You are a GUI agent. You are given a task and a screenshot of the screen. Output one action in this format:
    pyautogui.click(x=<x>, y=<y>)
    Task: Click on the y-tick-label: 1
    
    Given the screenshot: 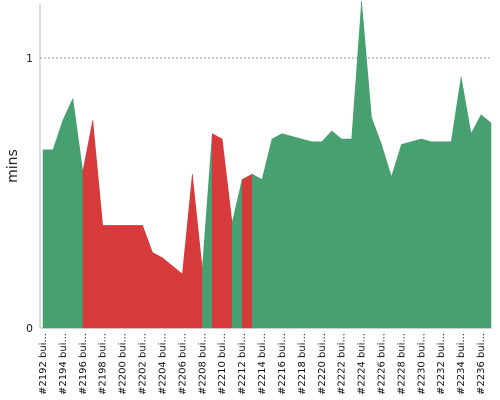 What is the action you would take?
    pyautogui.click(x=29, y=58)
    